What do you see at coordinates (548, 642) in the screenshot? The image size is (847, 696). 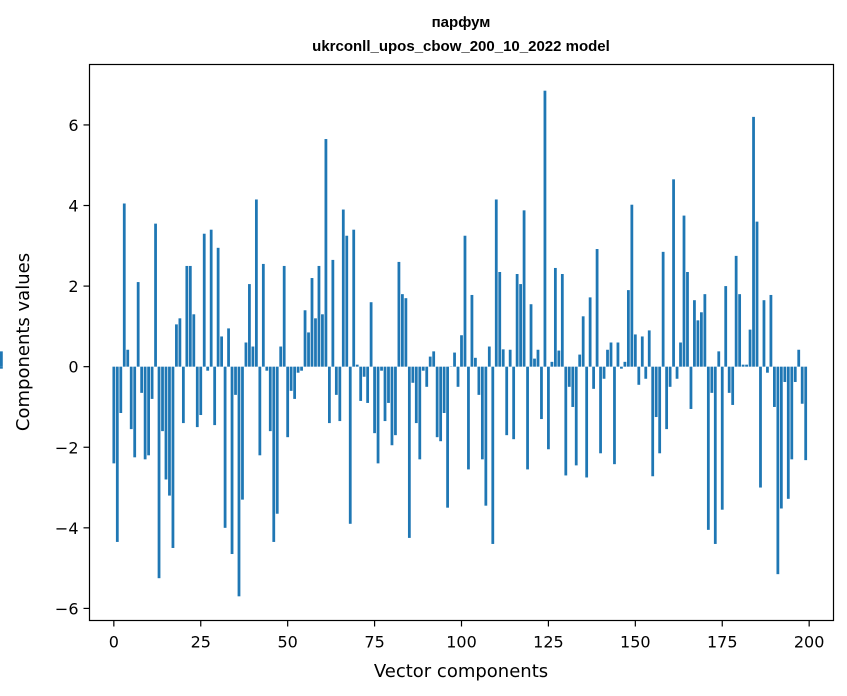 I see `x-tick-label: 125` at bounding box center [548, 642].